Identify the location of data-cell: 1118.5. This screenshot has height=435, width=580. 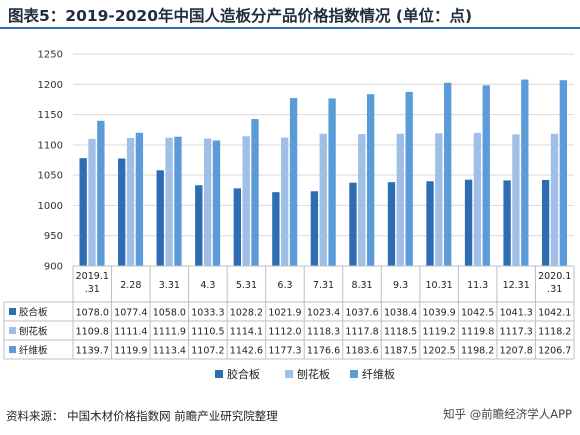
(400, 332).